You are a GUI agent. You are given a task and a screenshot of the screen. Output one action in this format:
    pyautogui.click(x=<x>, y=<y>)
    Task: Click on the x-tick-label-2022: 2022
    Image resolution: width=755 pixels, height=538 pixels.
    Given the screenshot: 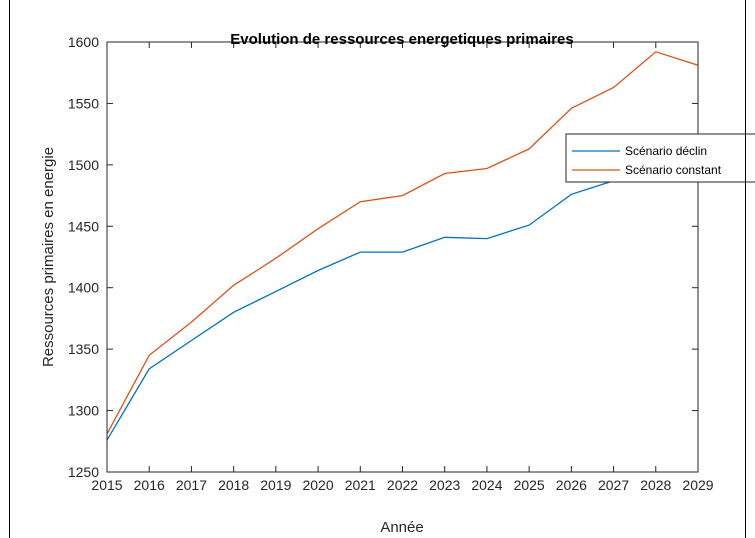 What is the action you would take?
    pyautogui.click(x=402, y=485)
    